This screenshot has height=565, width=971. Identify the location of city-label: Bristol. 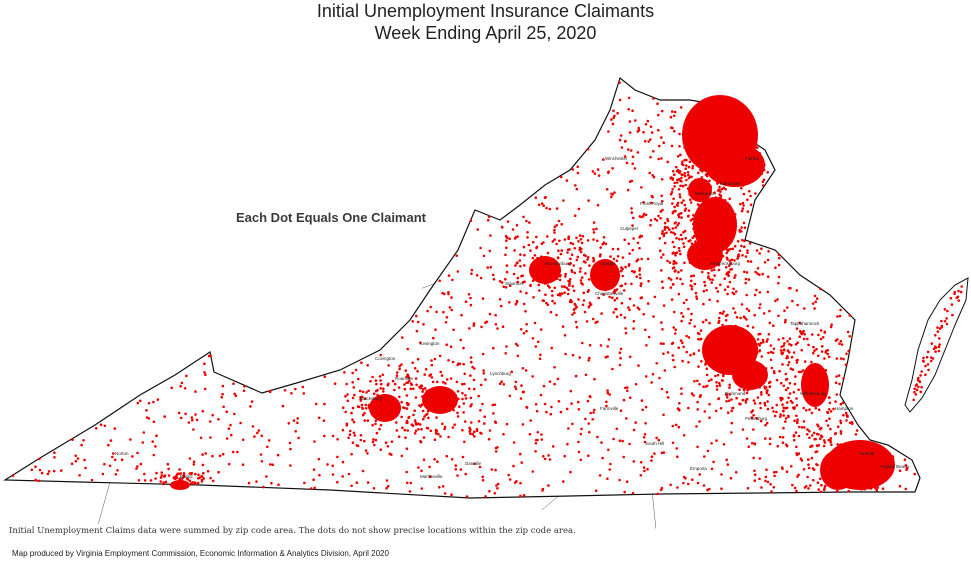
(186, 476).